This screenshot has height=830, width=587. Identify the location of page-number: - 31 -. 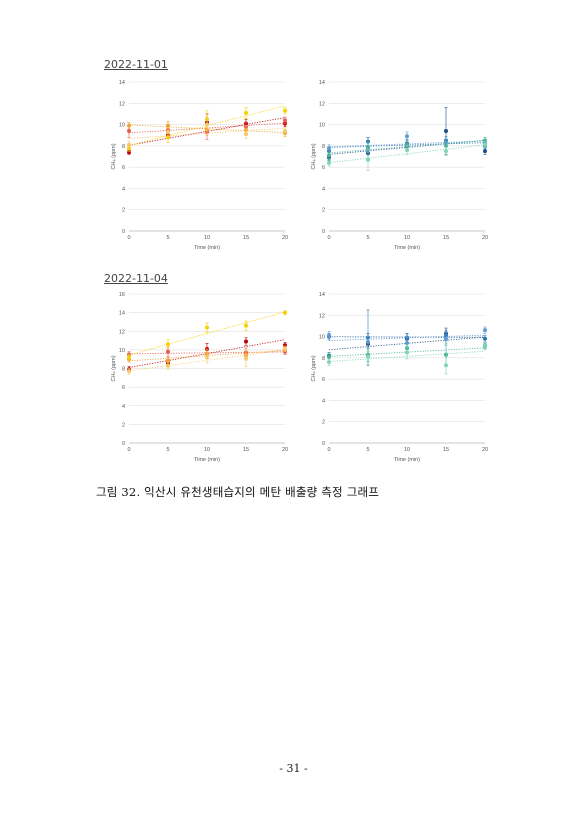
(293, 768).